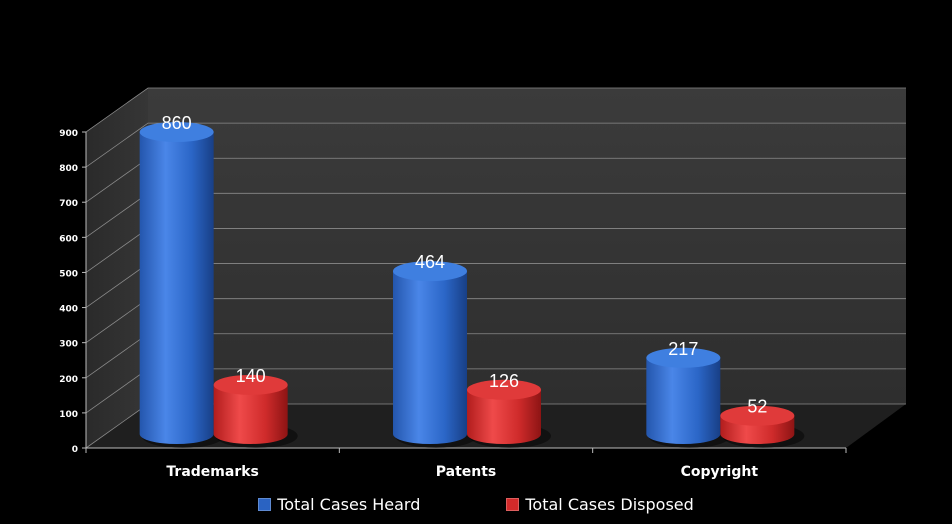 This screenshot has height=524, width=952. I want to click on legend-label-heard: Total Cases Heard, so click(349, 504).